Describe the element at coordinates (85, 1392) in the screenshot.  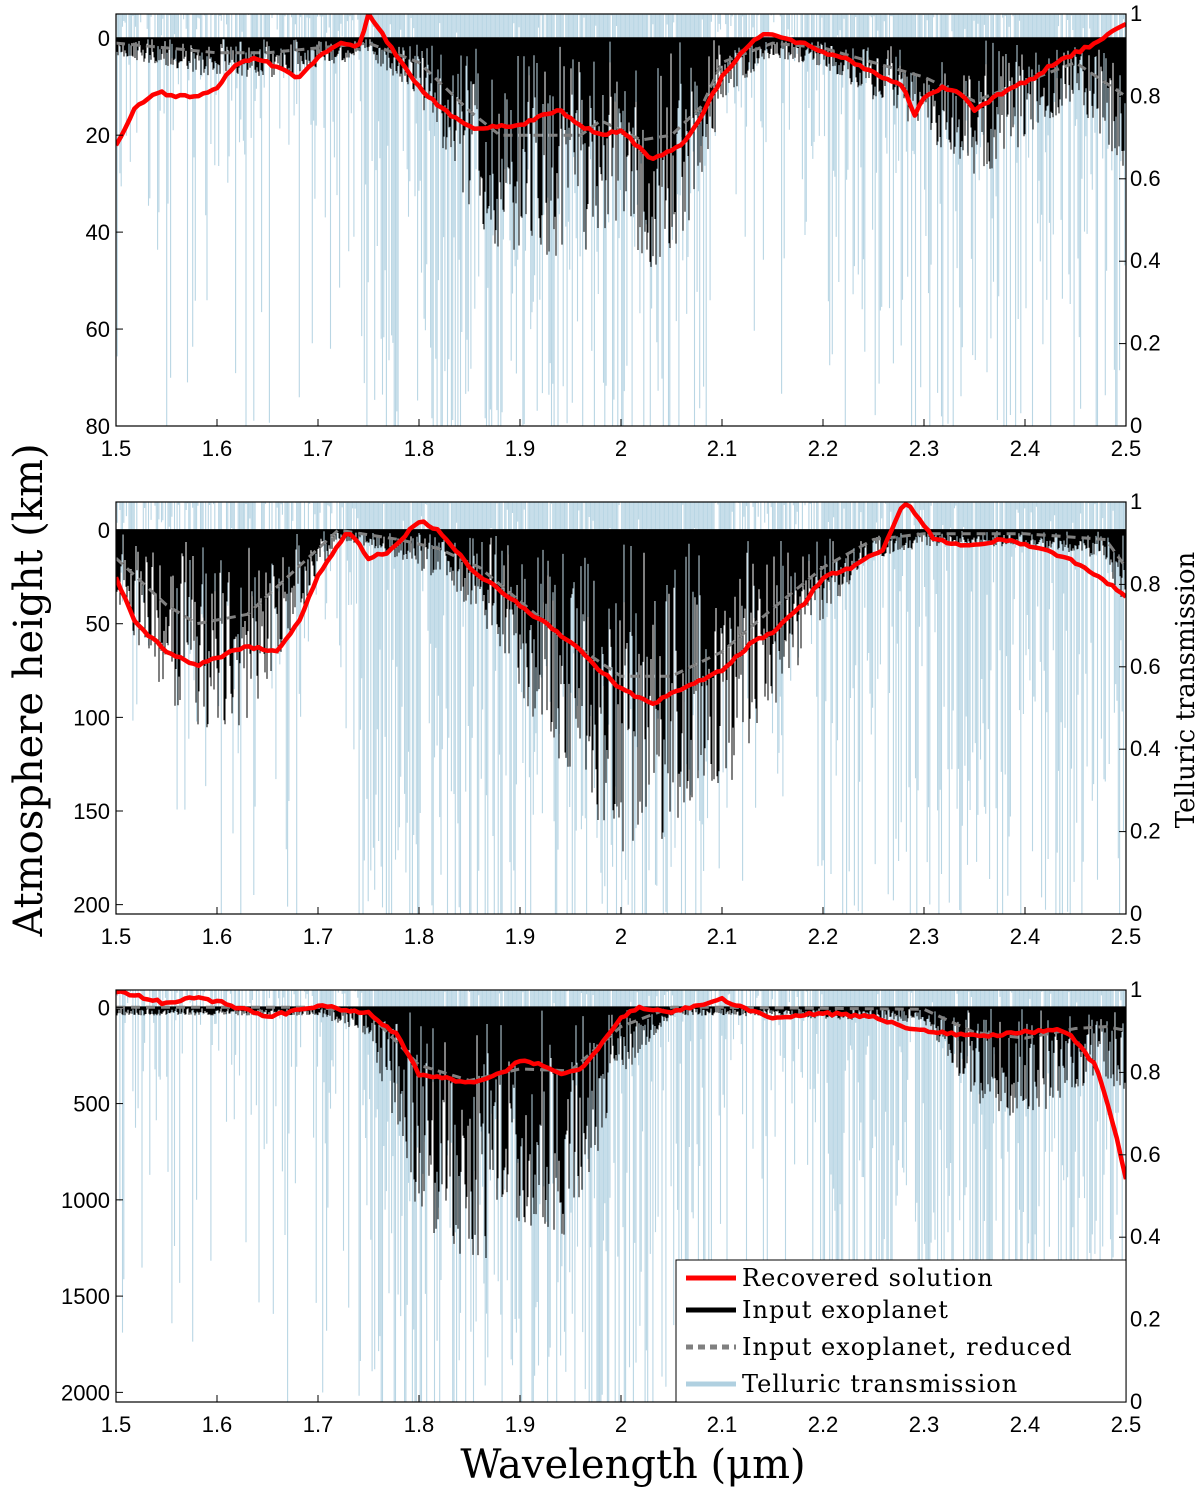
I see `y-tick-label-left: 2000` at that location.